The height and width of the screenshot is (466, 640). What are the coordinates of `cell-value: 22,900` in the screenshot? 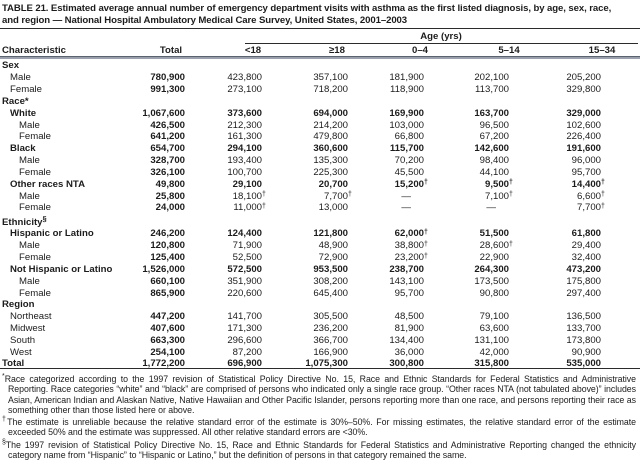 It's located at (494, 258).